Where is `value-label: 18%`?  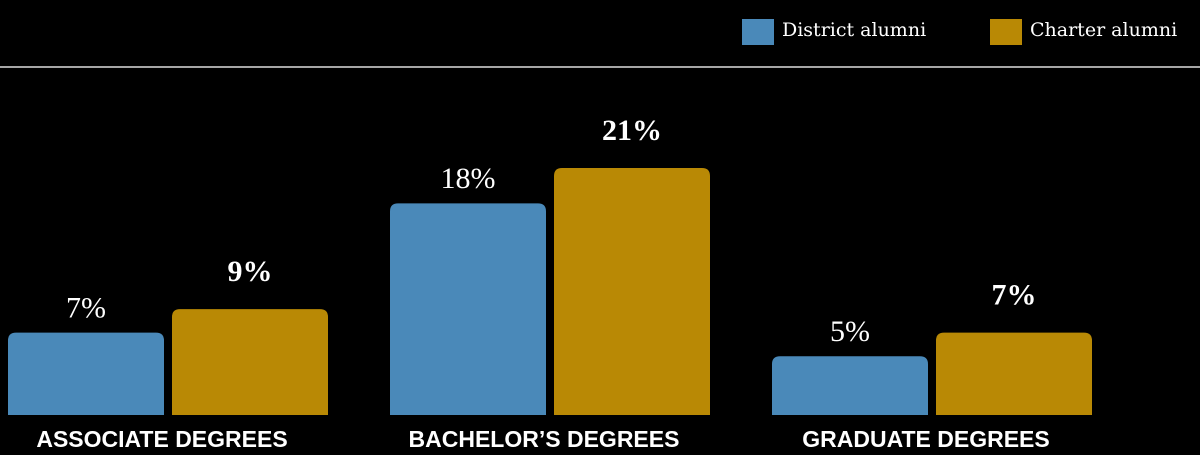 value-label: 18% is located at coordinates (468, 178).